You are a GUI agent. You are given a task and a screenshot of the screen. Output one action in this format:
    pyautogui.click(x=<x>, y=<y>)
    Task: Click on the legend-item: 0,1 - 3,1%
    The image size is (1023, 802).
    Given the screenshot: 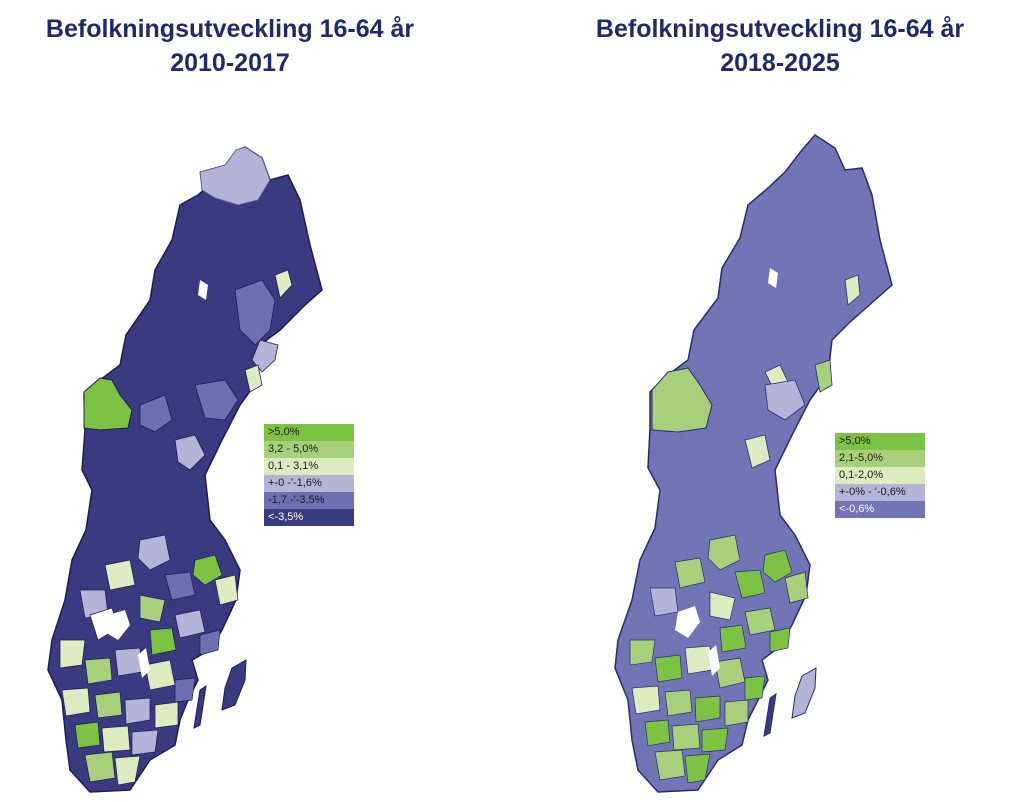 What is the action you would take?
    pyautogui.click(x=309, y=466)
    